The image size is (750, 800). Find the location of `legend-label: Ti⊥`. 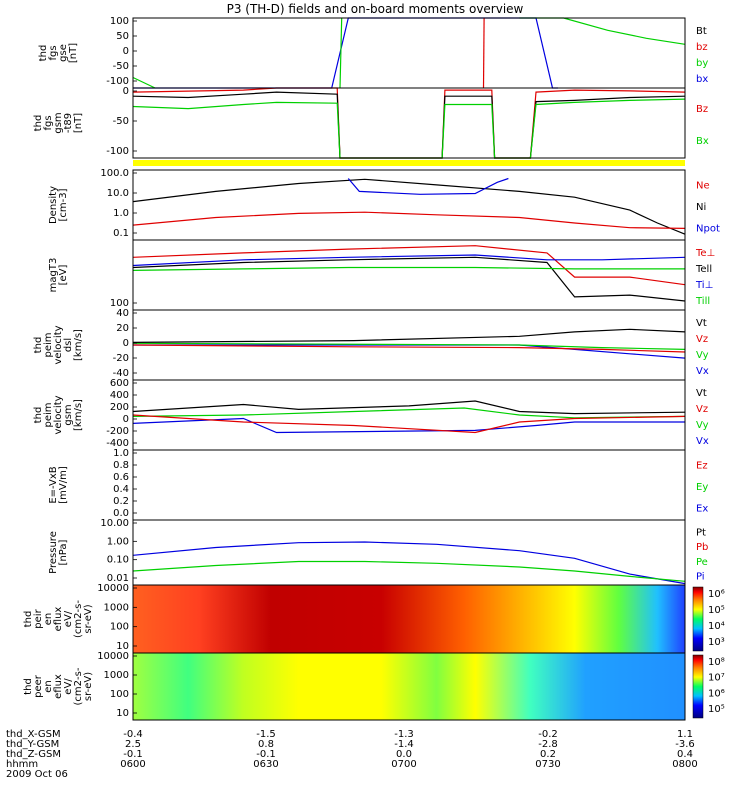

legend-label: Ti⊥ is located at coordinates (704, 285).